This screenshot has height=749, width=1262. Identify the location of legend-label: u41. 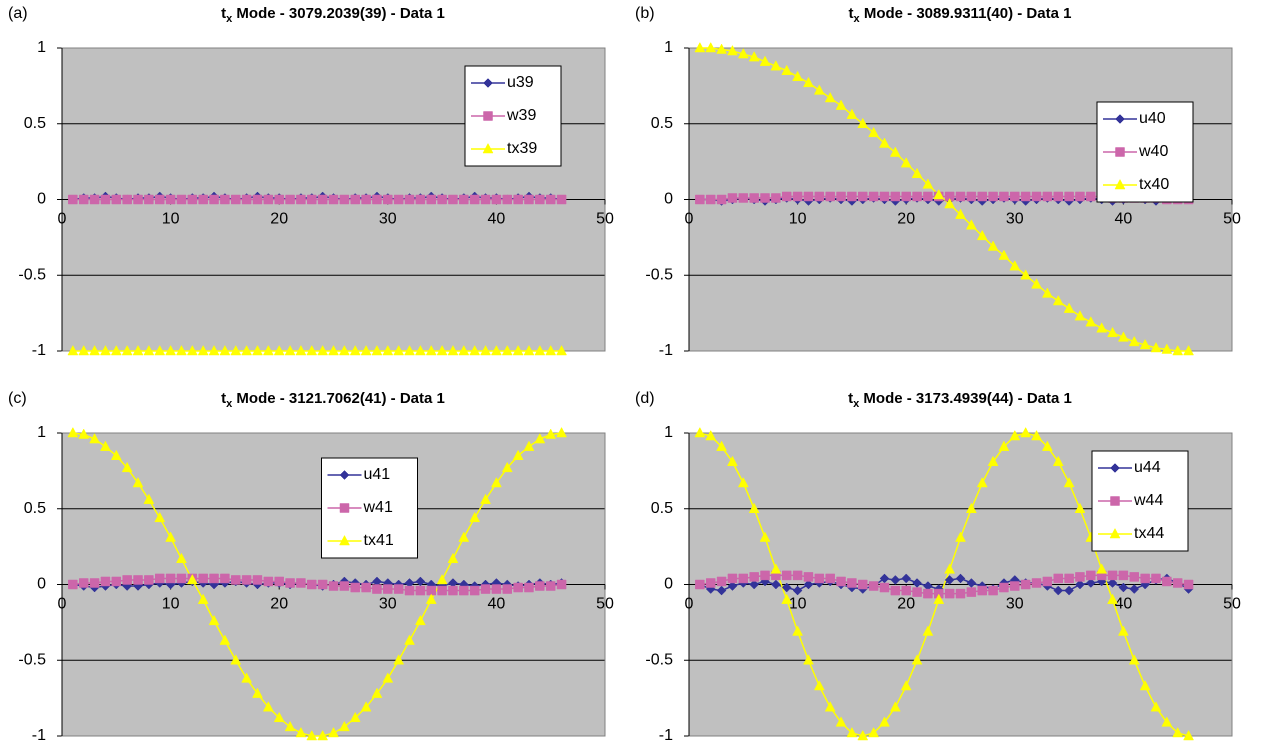
(377, 474).